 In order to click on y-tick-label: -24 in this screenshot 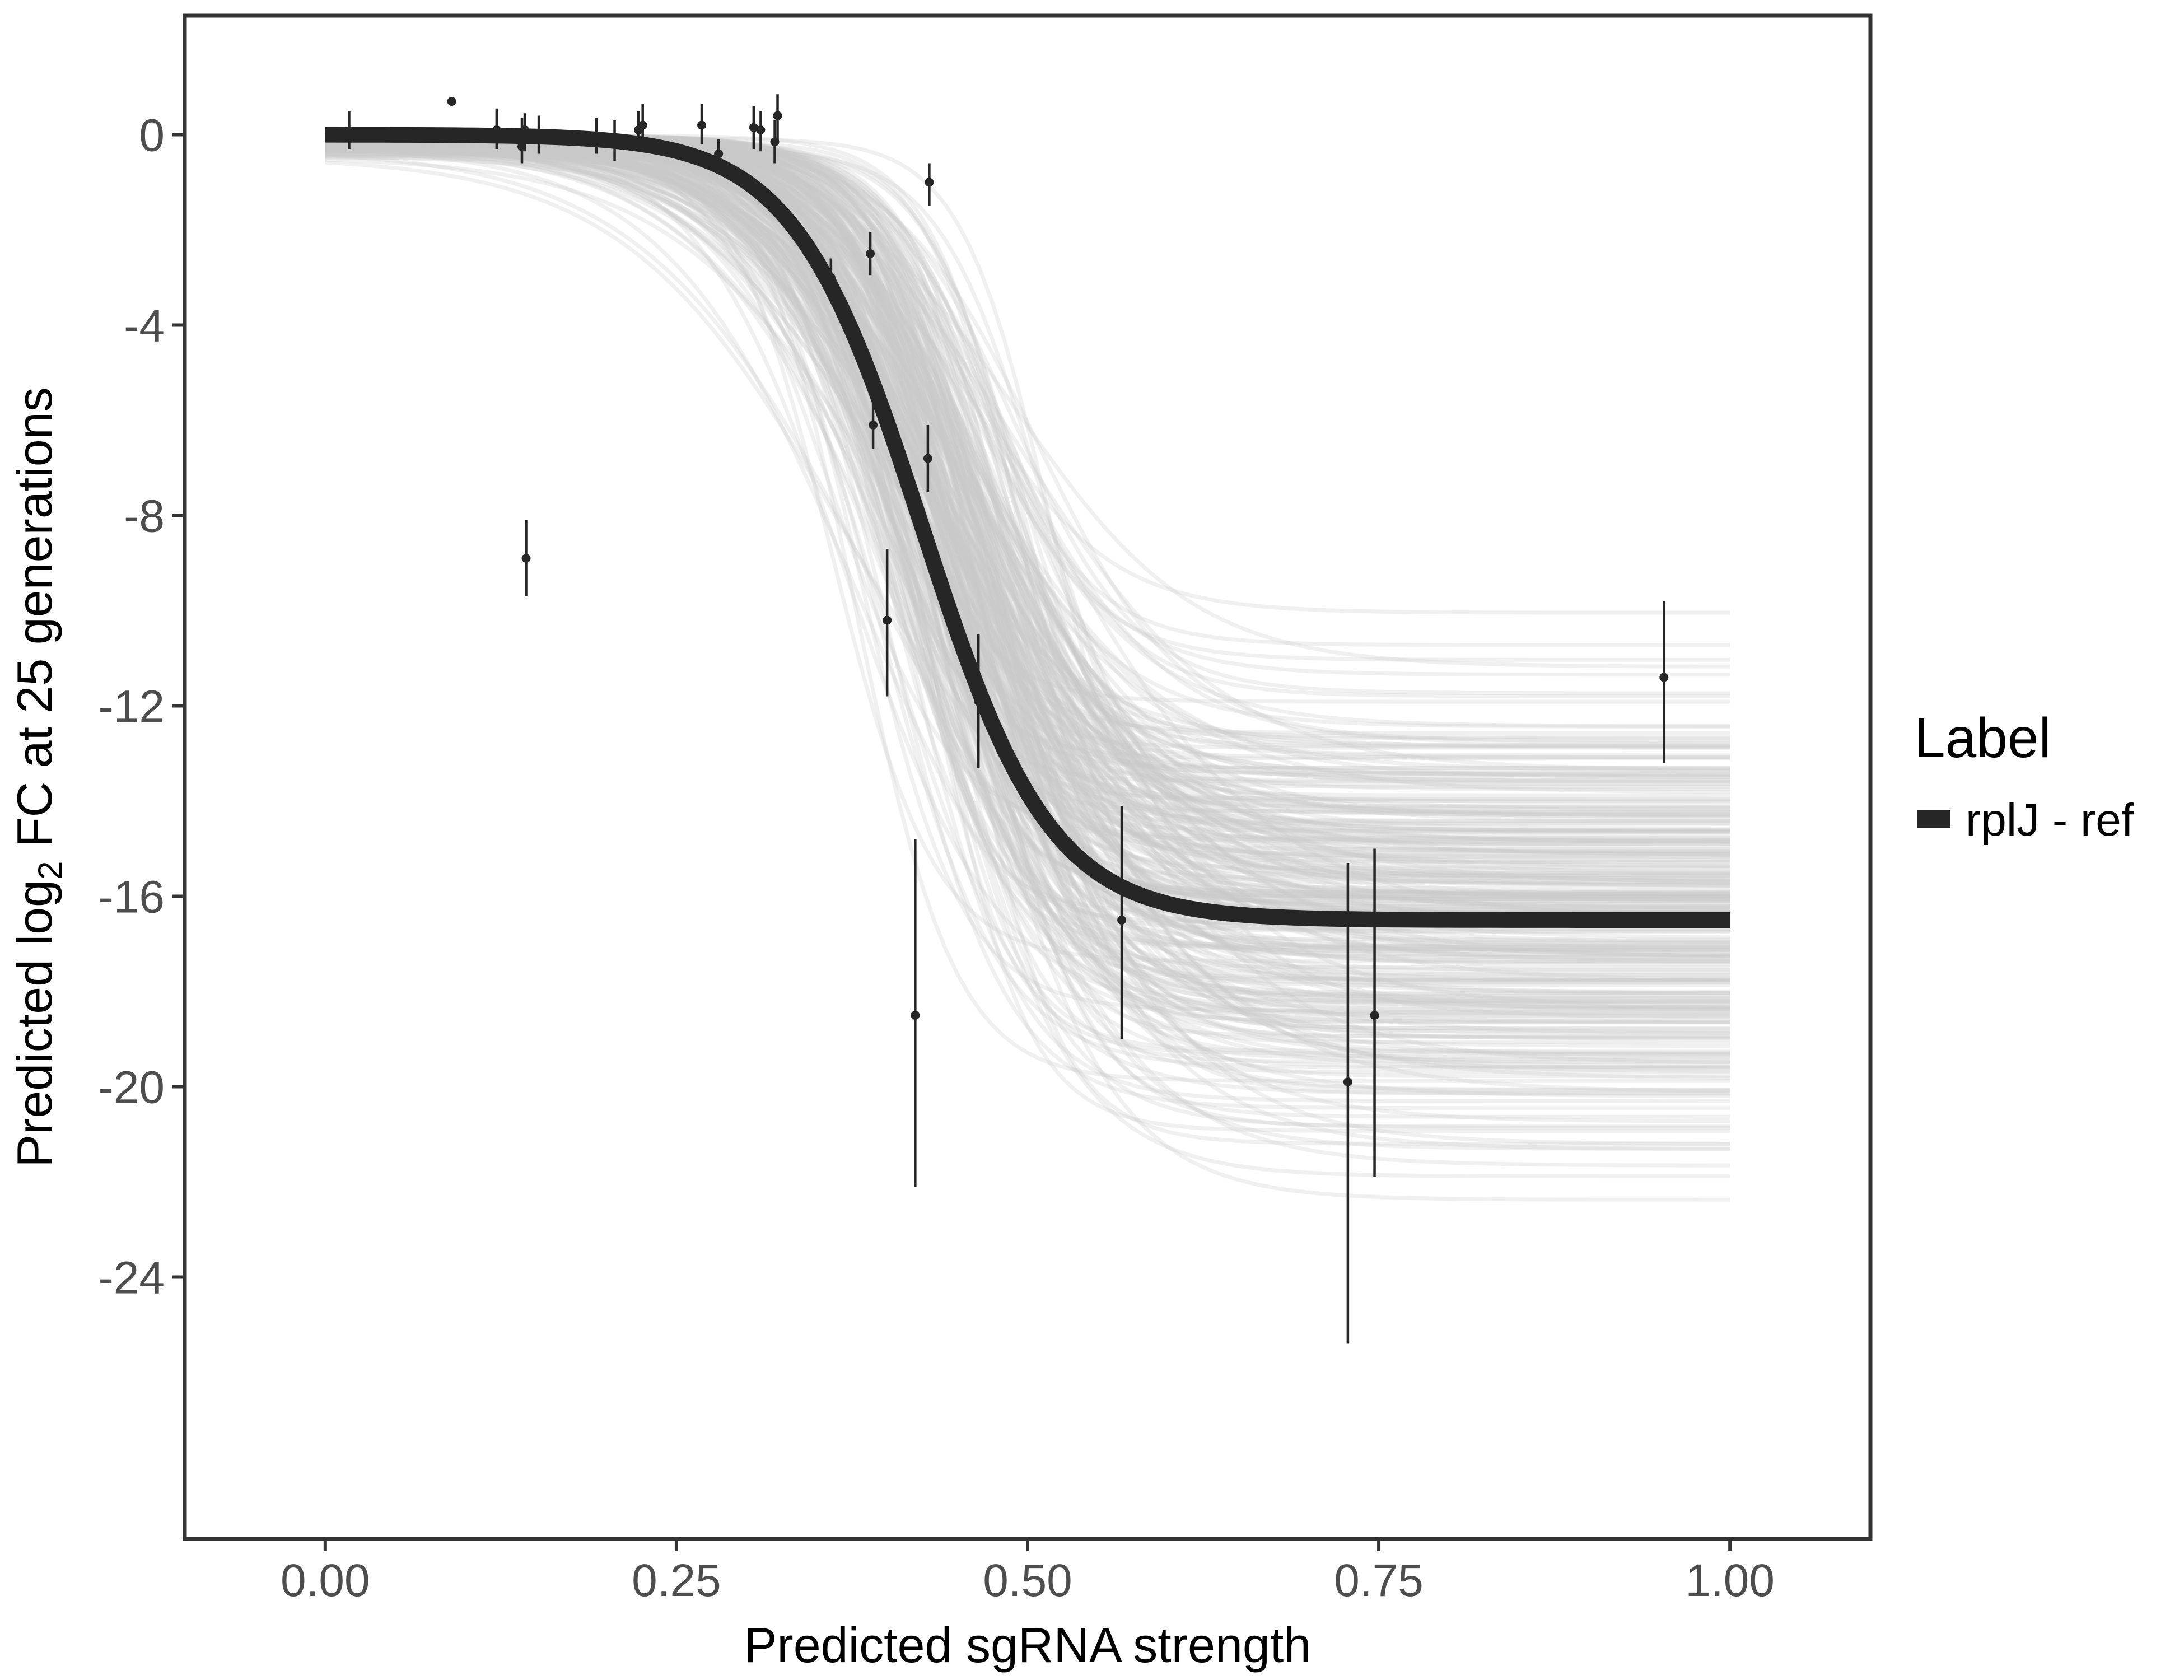, I will do `click(132, 1278)`.